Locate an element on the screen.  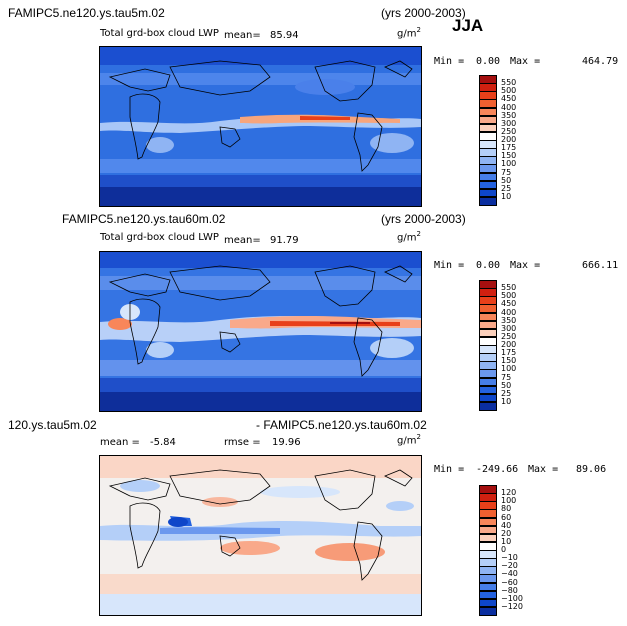
colorbar-label: −100 is located at coordinates (512, 598).